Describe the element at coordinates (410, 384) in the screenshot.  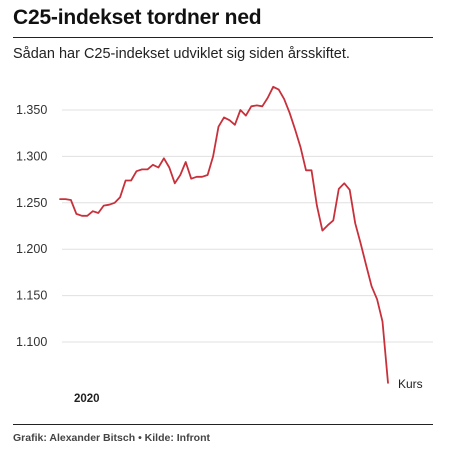
I see `series-label: Kurs` at that location.